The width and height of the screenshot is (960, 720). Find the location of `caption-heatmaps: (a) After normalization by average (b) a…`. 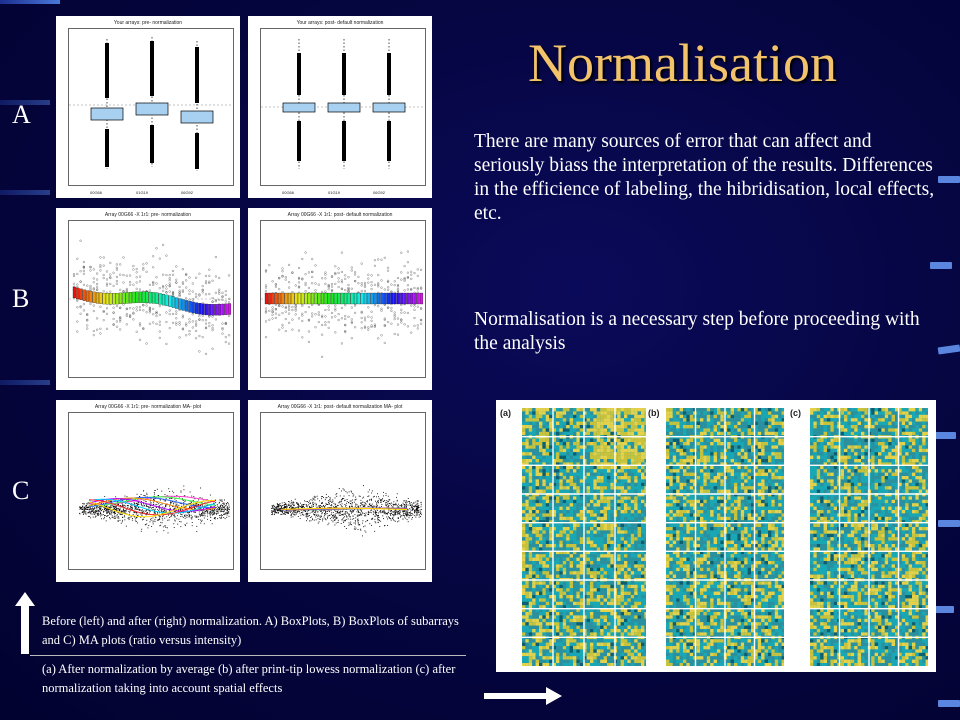

caption-heatmaps: (a) After normalization by average (b) a… is located at coordinates (249, 678).